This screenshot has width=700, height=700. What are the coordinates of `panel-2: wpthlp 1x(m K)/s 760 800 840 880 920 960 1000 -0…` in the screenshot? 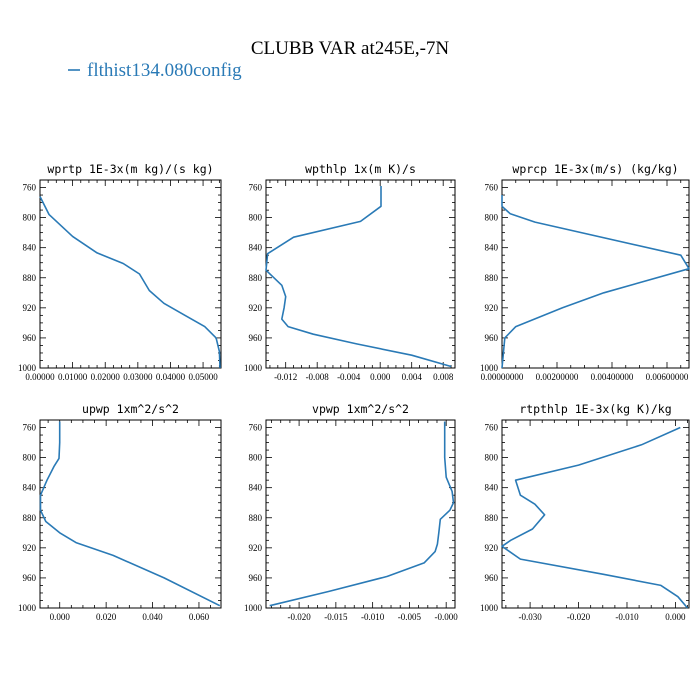 It's located at (350, 272).